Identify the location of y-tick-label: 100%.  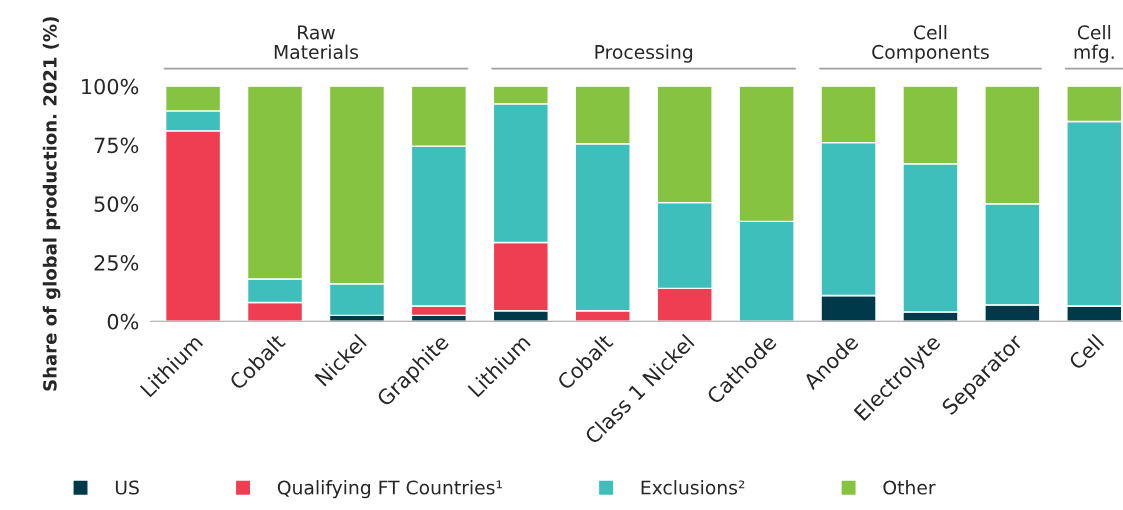
(110, 86).